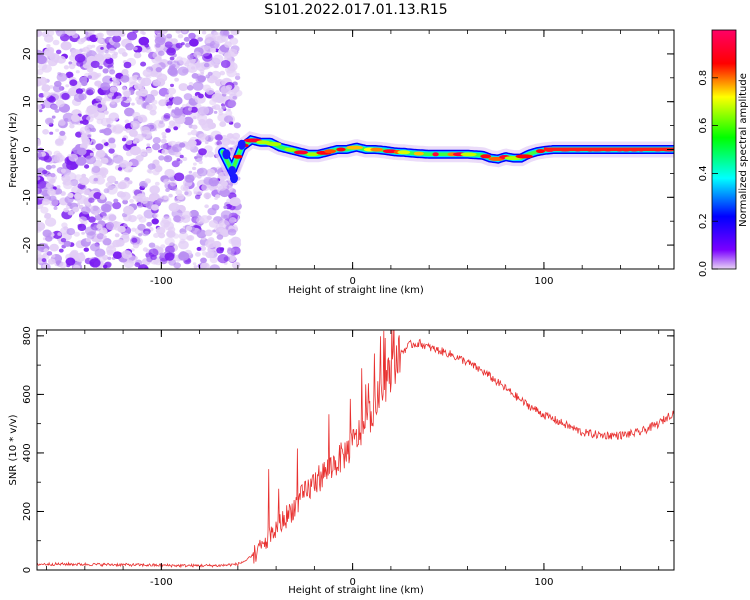 The image size is (750, 600). What do you see at coordinates (543, 281) in the screenshot?
I see `x-tick-label: 100` at bounding box center [543, 281].